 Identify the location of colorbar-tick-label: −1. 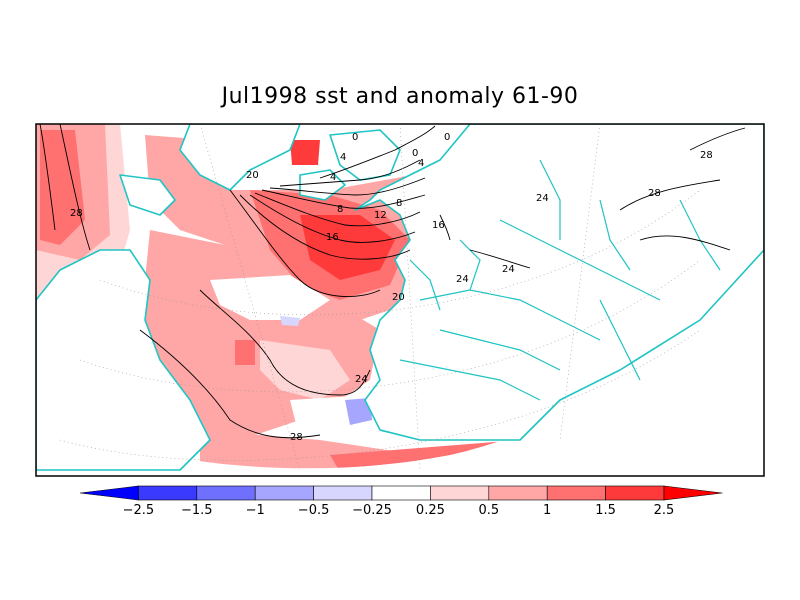
(255, 510).